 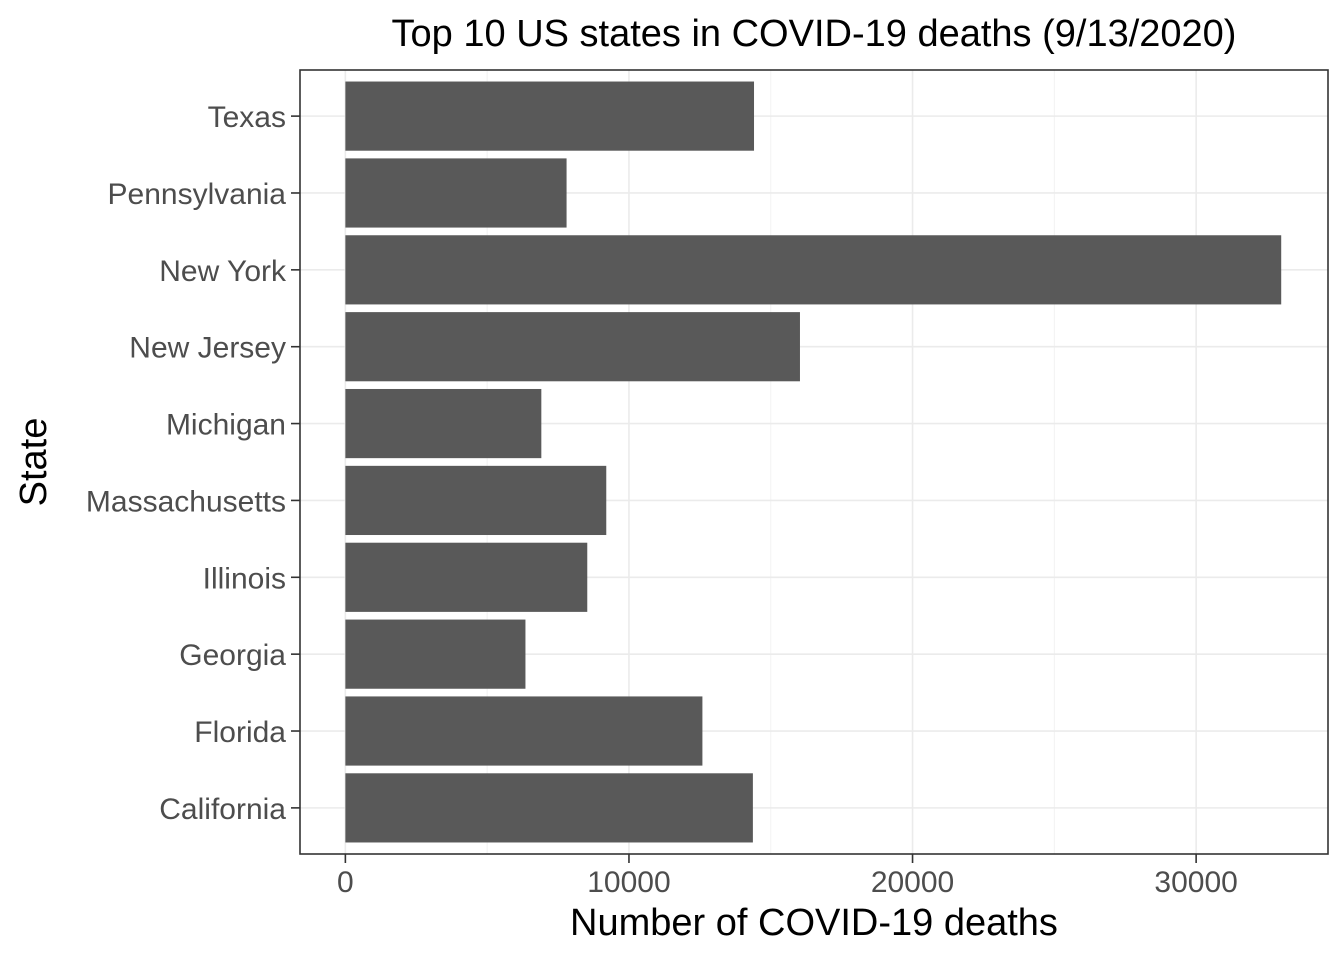 What do you see at coordinates (223, 271) in the screenshot?
I see `y-tick-label: New York` at bounding box center [223, 271].